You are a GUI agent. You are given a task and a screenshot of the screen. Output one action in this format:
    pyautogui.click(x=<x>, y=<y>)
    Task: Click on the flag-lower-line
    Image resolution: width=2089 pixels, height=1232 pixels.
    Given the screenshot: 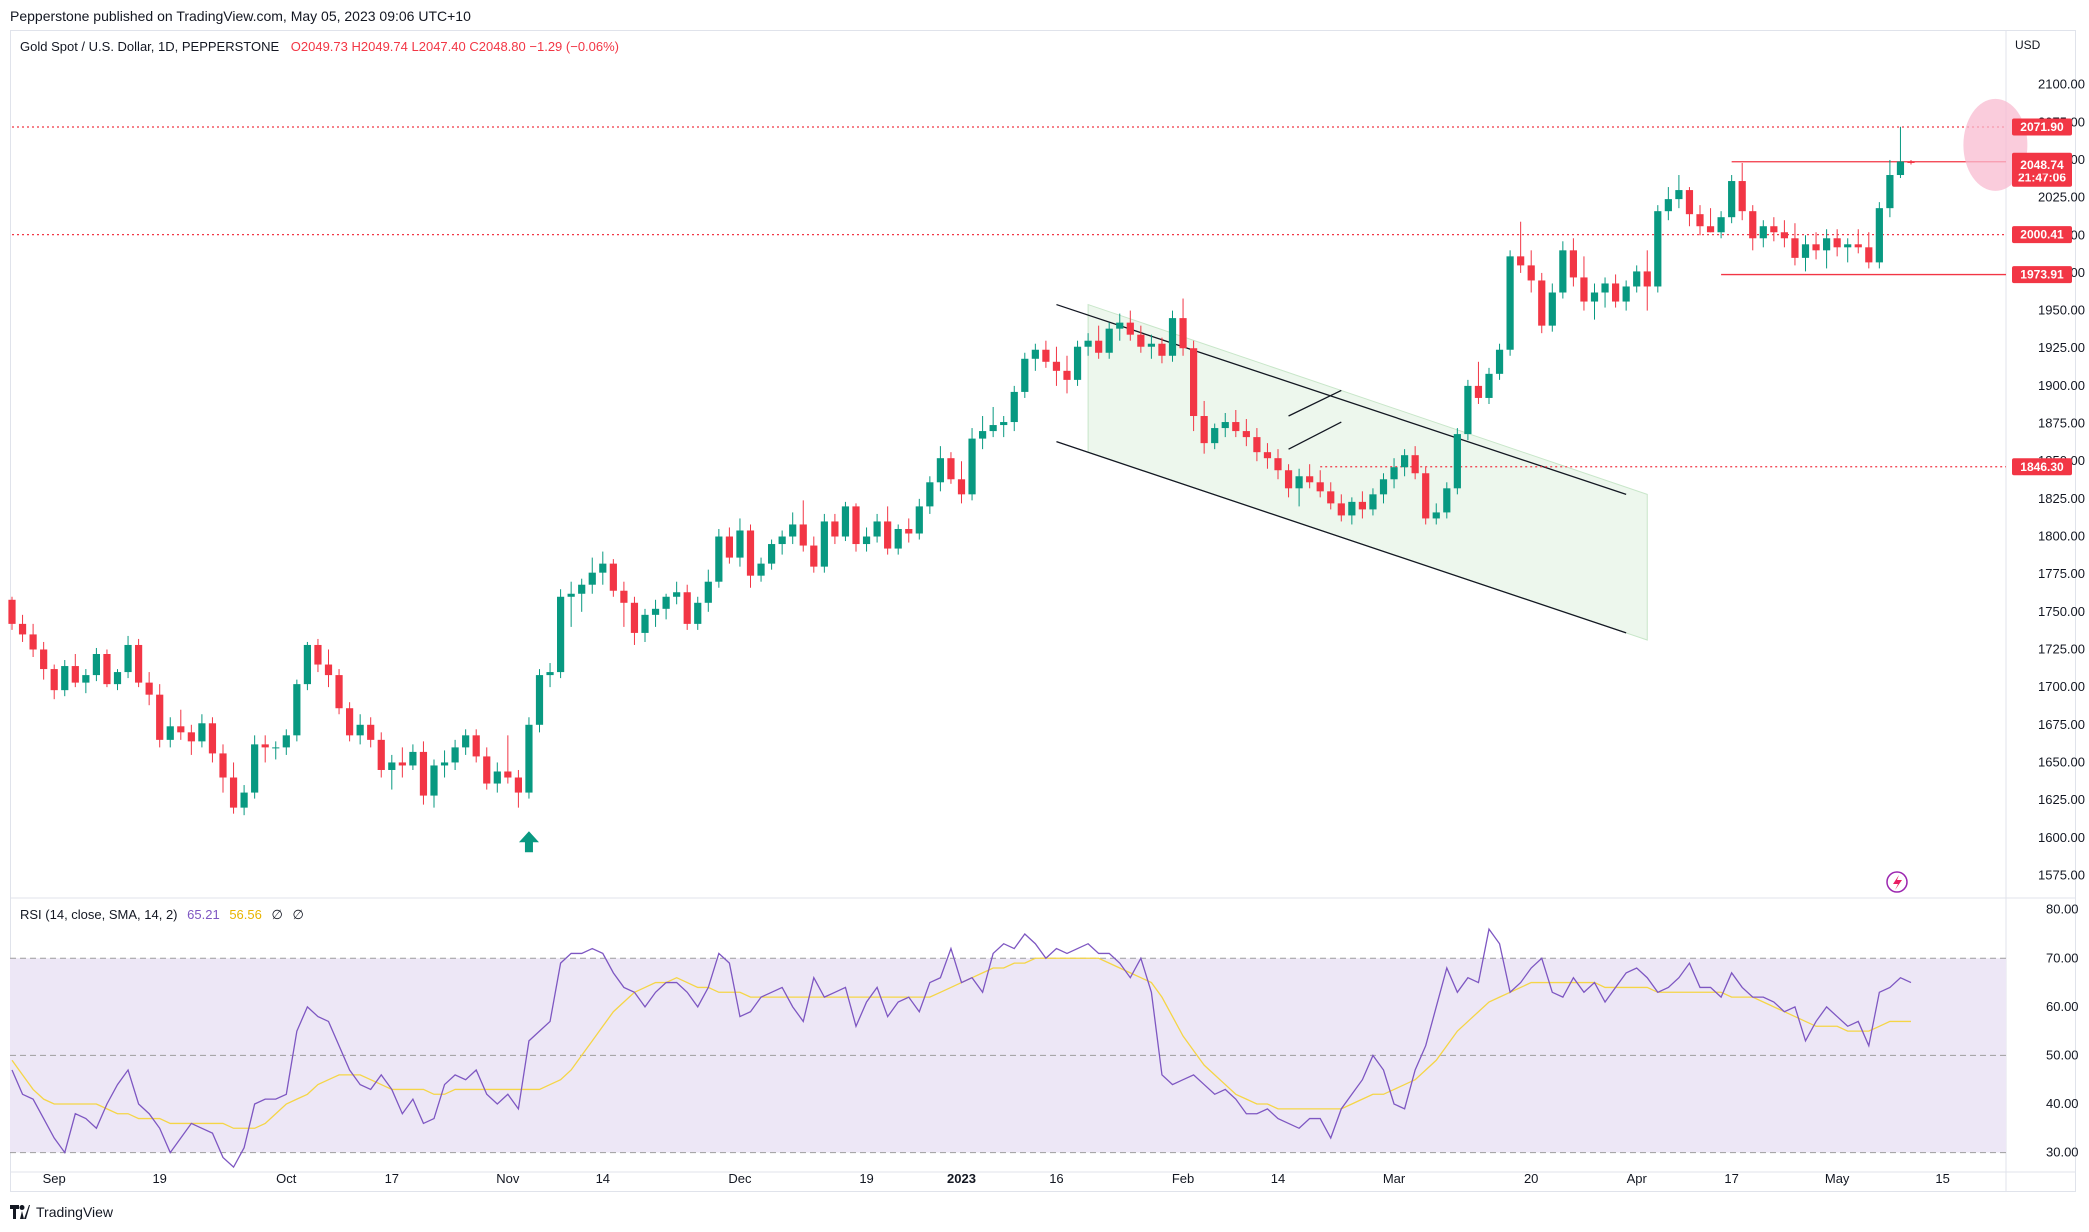 What is the action you would take?
    pyautogui.click(x=1315, y=435)
    